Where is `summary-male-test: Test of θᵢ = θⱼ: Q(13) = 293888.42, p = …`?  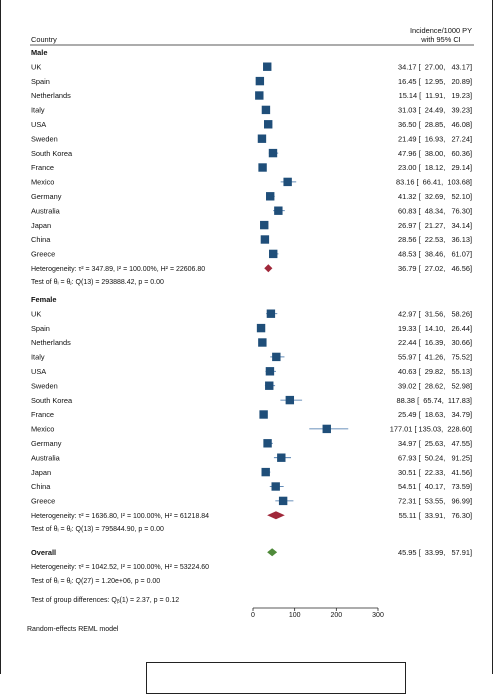
summary-male-test: Test of θᵢ = θⱼ: Q(13) = 293888.42, p = … is located at coordinates (97, 282).